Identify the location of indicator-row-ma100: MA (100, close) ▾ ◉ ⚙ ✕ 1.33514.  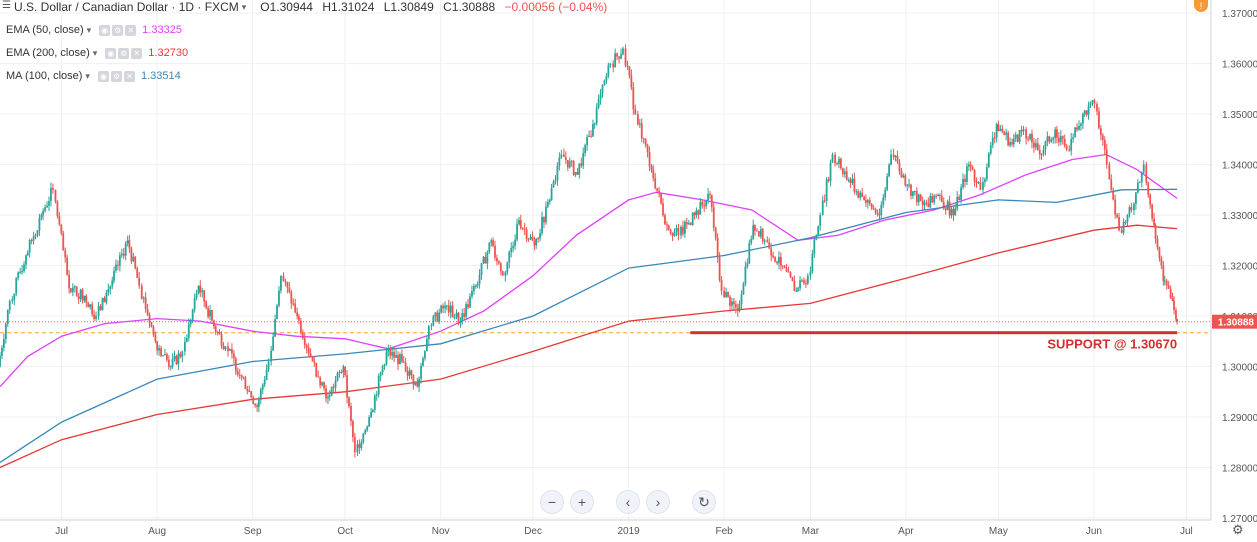
(303, 76).